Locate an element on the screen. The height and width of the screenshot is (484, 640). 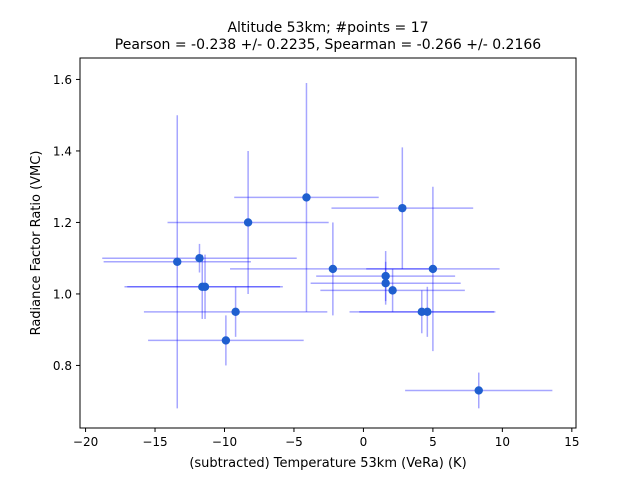
x-tick-label: 10 is located at coordinates (502, 442).